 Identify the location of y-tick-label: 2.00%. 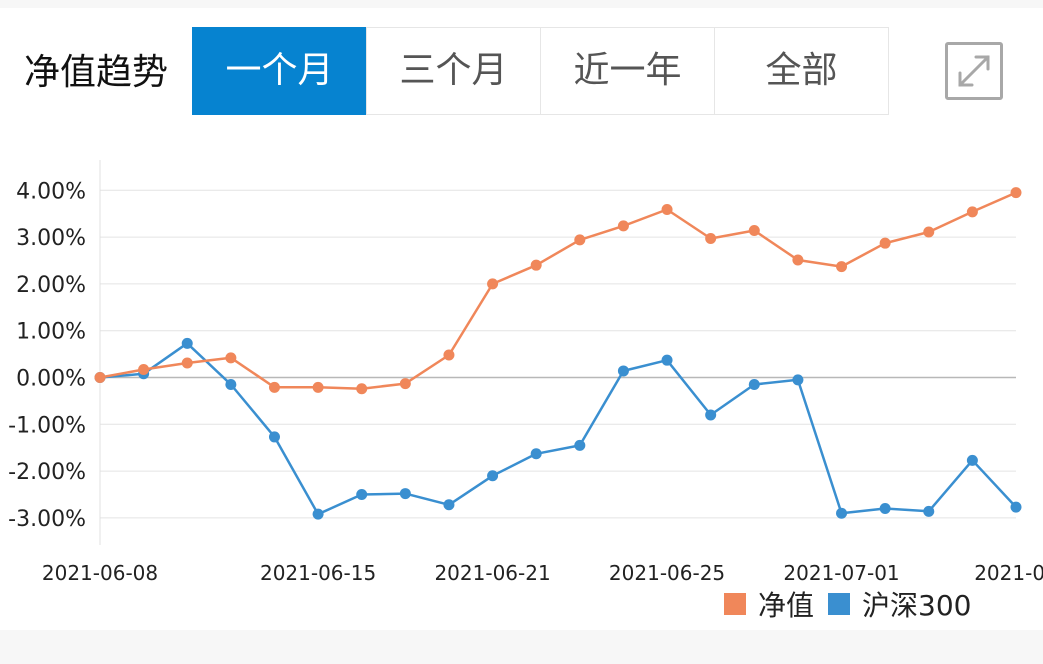
(51, 285).